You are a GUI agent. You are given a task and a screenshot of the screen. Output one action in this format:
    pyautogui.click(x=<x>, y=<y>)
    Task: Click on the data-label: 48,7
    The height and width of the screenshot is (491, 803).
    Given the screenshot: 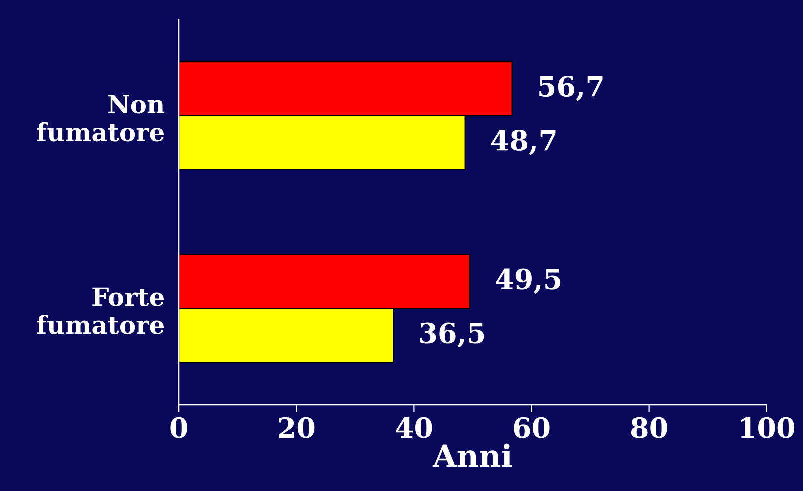 What is the action you would take?
    pyautogui.click(x=523, y=143)
    